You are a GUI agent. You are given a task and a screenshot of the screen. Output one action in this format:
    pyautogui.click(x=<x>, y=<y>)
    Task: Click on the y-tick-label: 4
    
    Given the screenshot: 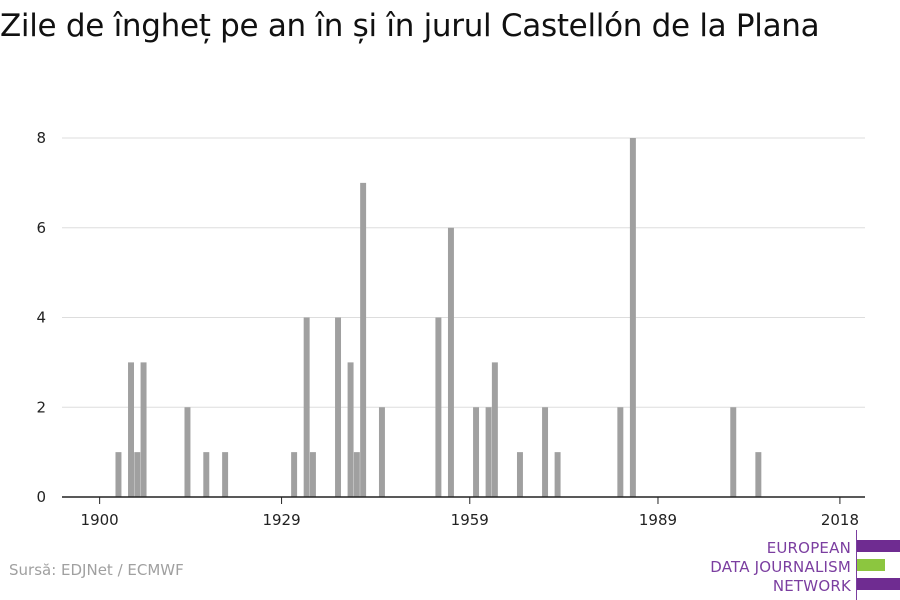 What is the action you would take?
    pyautogui.click(x=41, y=318)
    